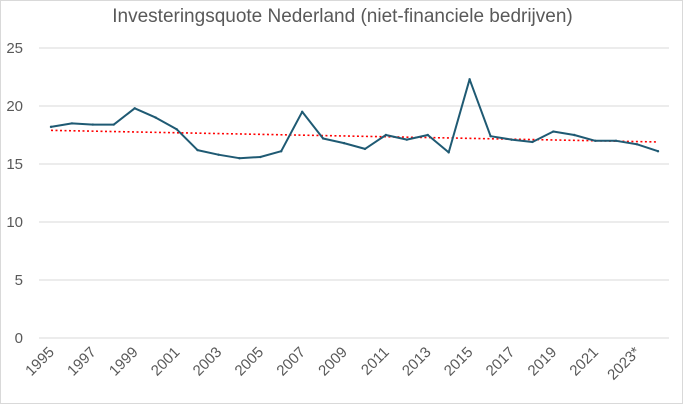 Image resolution: width=683 pixels, height=405 pixels. I want to click on y-tick-label: 0, so click(19, 338).